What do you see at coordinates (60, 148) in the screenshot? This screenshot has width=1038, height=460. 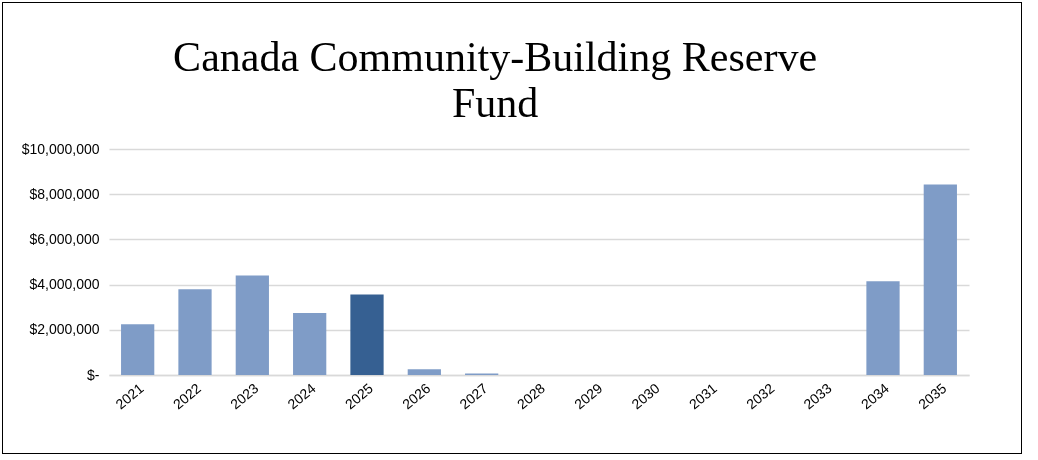 I see `y-tick-label: $10,000,000` at bounding box center [60, 148].